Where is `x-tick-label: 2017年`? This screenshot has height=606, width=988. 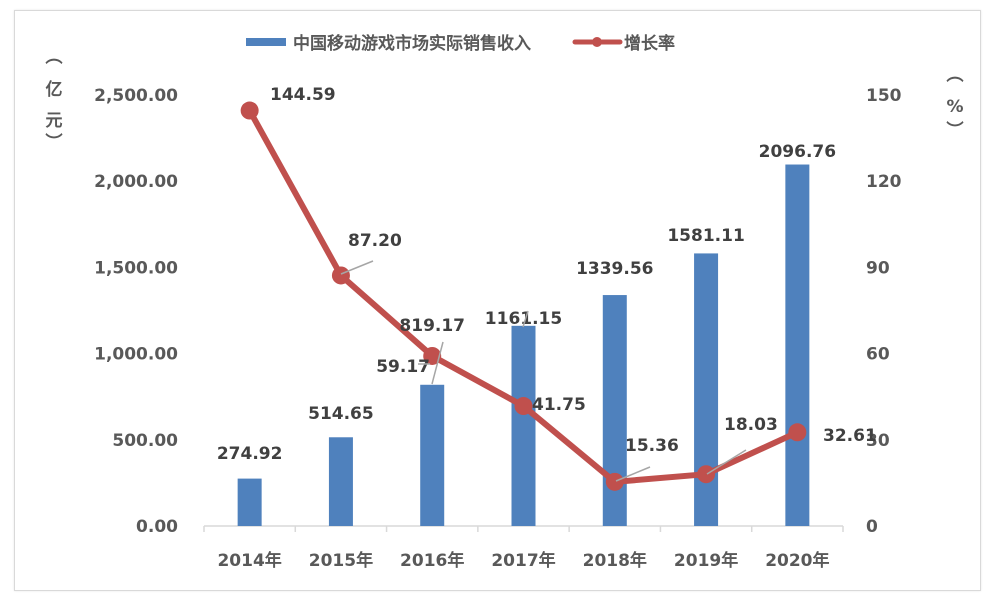 x-tick-label: 2017年 is located at coordinates (523, 560).